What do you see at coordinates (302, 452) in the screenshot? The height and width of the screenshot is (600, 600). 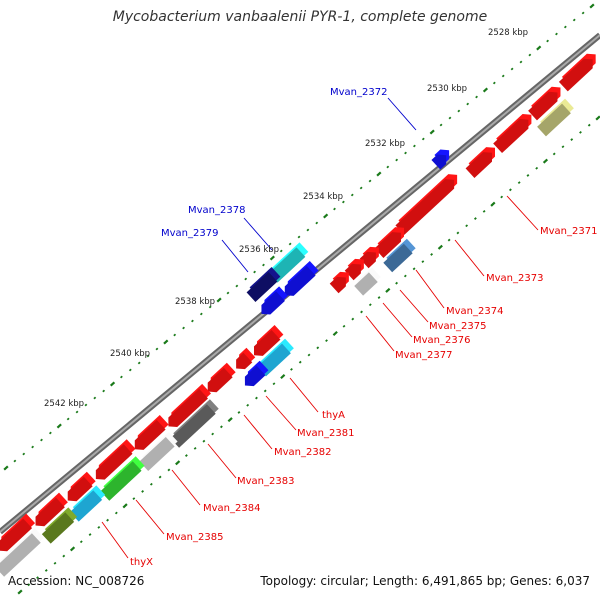 I see `gene-label-mvan-2382: Mvan_2382` at bounding box center [302, 452].